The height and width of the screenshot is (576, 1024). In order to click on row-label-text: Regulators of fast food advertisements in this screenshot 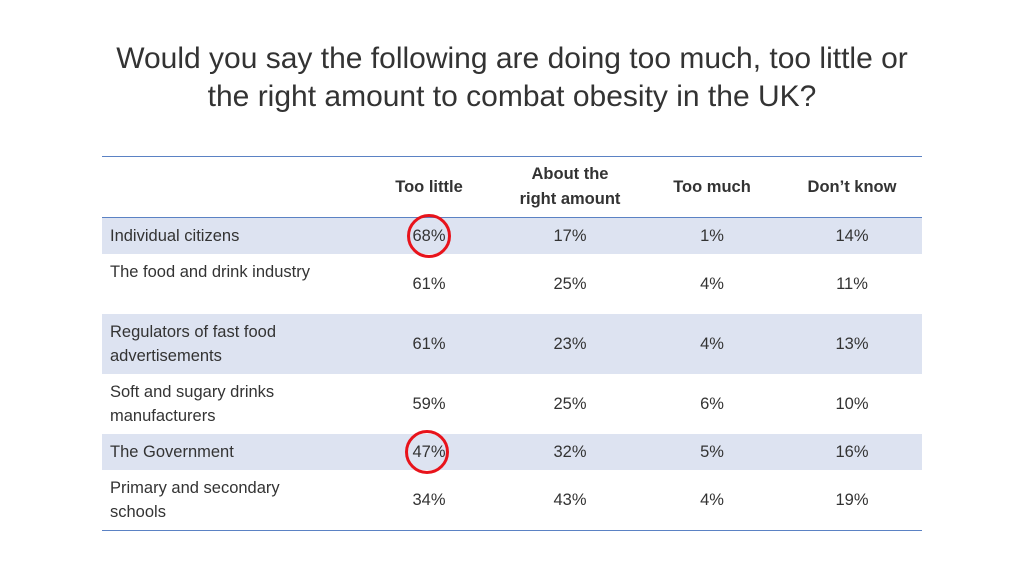, I will do `click(193, 344)`.